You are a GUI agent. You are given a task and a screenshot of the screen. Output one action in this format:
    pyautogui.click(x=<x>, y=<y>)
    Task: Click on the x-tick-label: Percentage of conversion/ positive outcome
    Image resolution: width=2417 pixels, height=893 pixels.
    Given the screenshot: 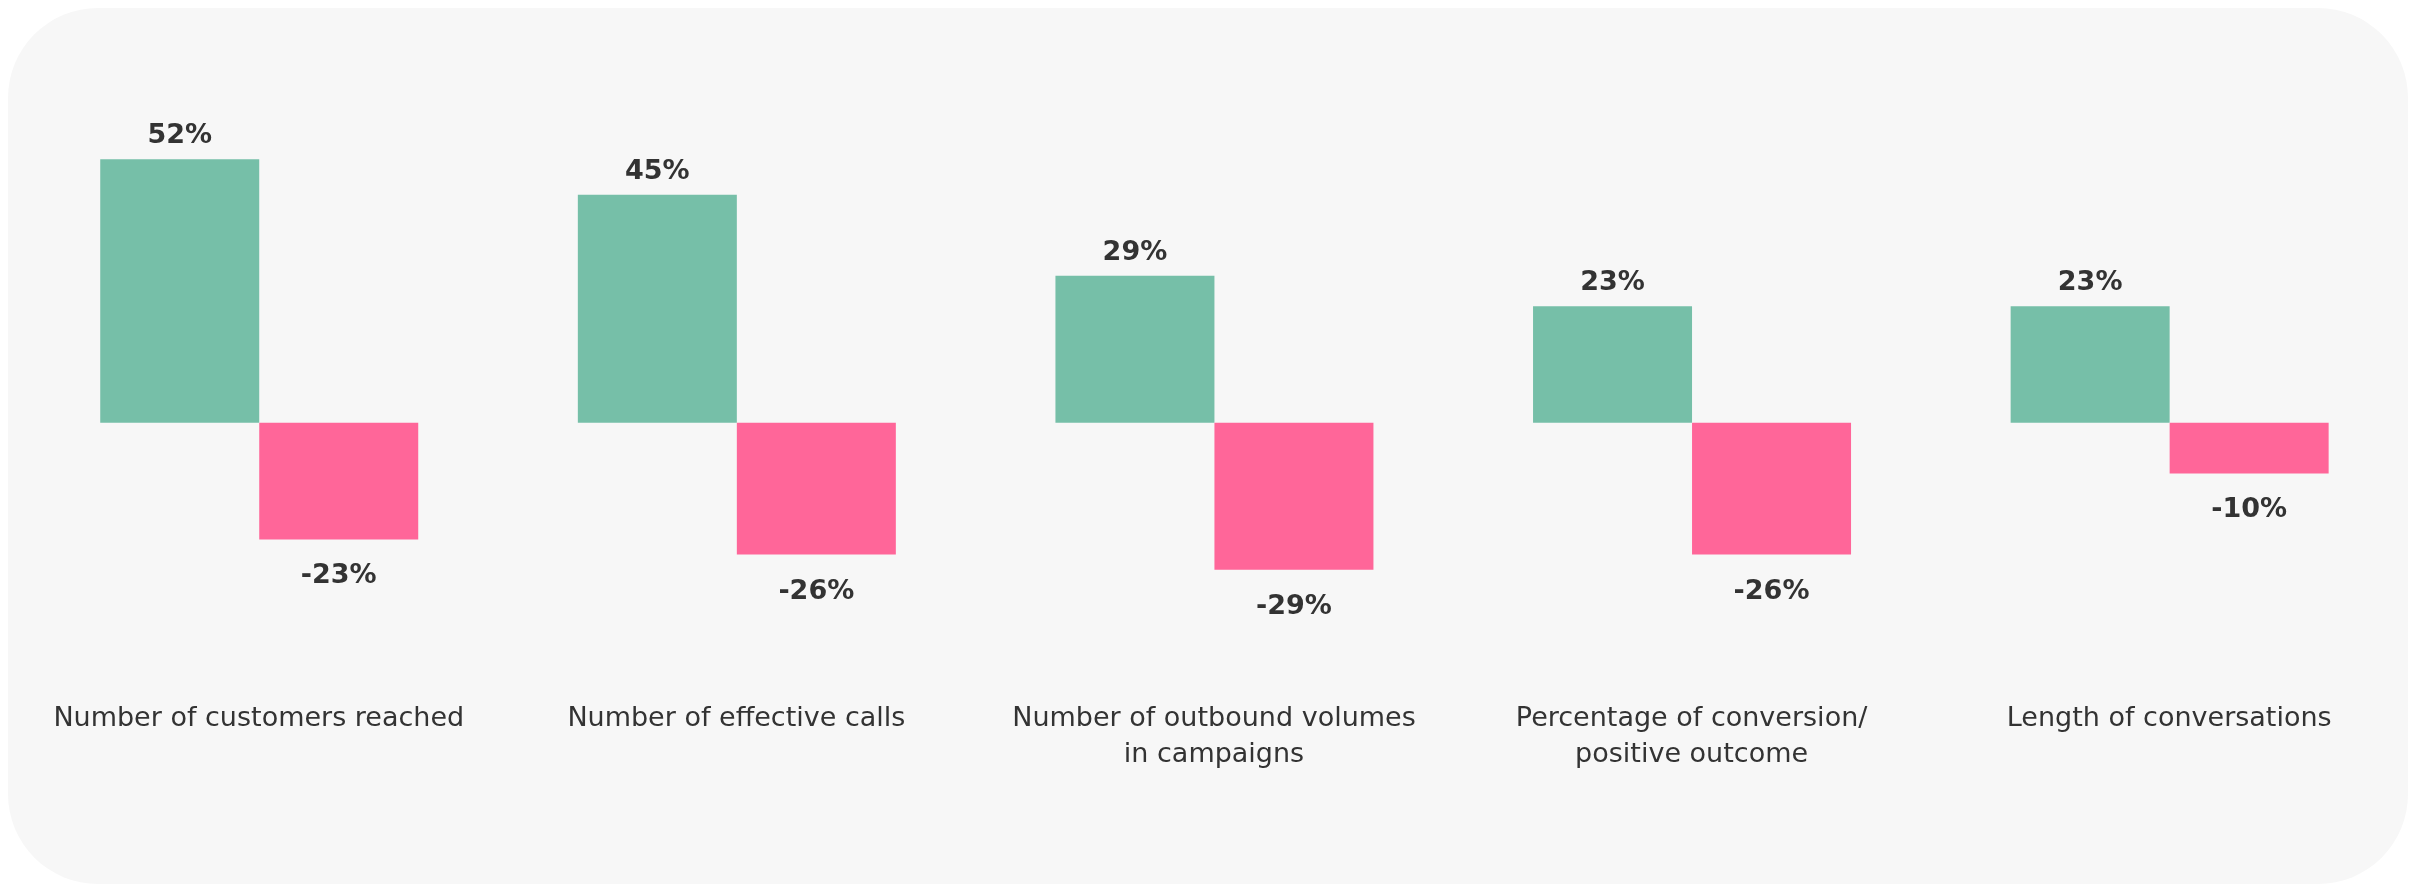 What is the action you would take?
    pyautogui.click(x=1692, y=734)
    